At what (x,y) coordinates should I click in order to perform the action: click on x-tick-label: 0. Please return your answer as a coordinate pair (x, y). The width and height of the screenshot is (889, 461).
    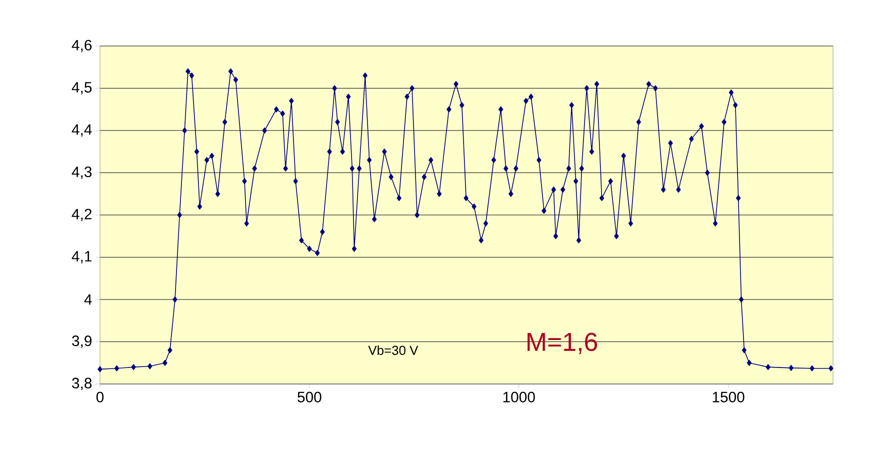
    Looking at the image, I should click on (100, 397).